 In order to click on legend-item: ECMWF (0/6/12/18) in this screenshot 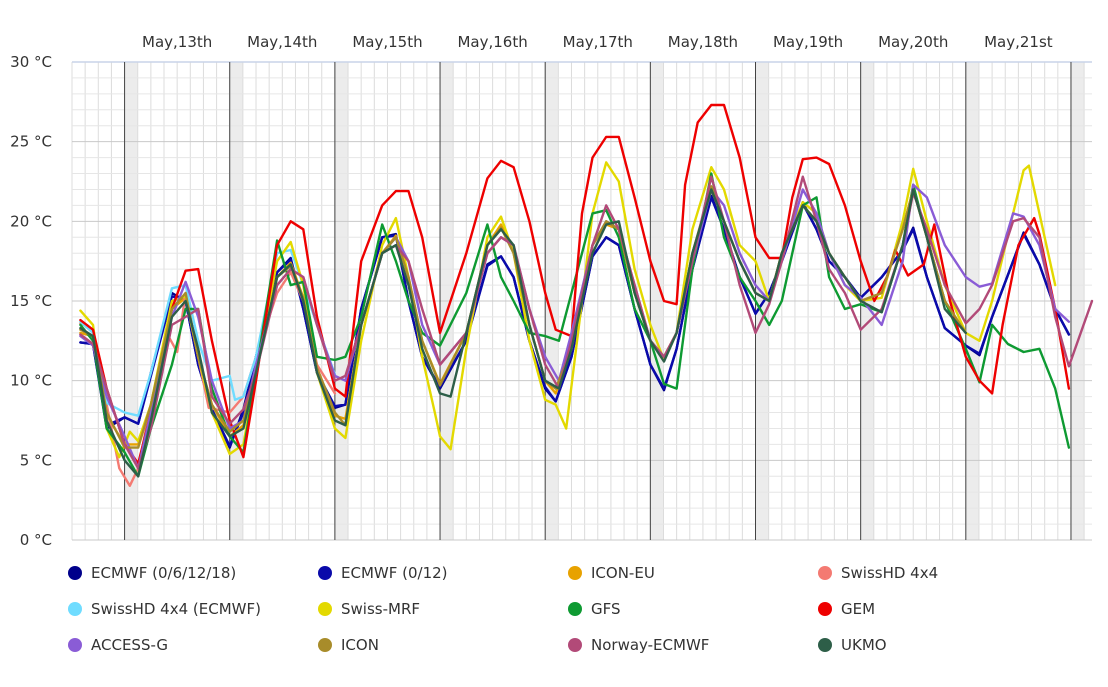, I will do `click(152, 573)`.